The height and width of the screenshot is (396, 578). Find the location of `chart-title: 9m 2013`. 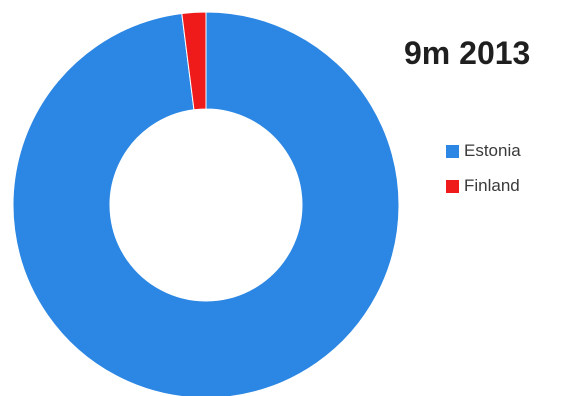

chart-title: 9m 2013 is located at coordinates (467, 53).